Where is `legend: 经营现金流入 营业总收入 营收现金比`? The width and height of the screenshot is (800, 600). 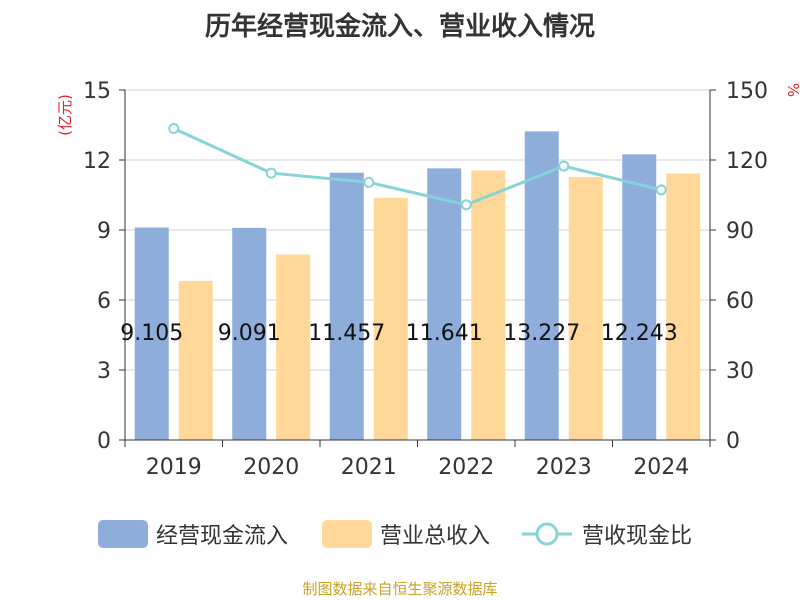
legend: 经营现金流入 营业总收入 营收现金比 is located at coordinates (400, 534).